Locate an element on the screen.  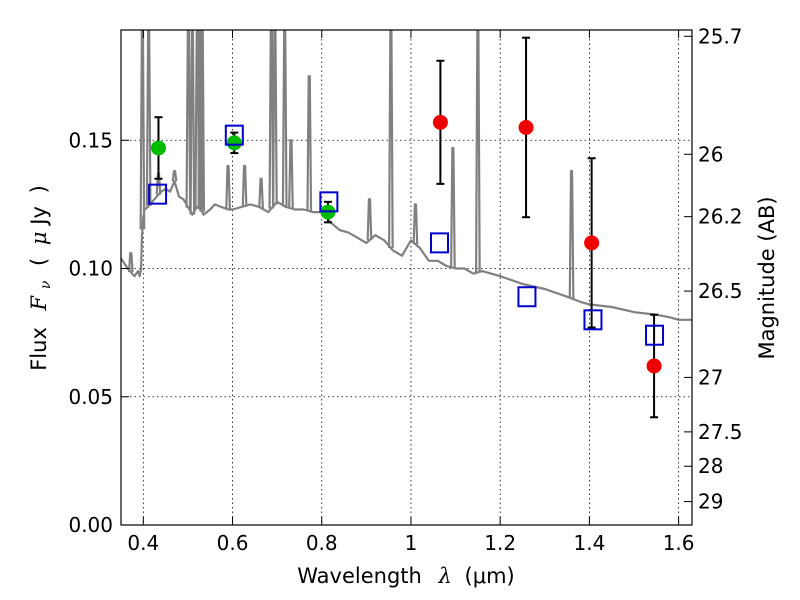
x-axis-label: Wavelength λ (μm) is located at coordinates (405, 576).